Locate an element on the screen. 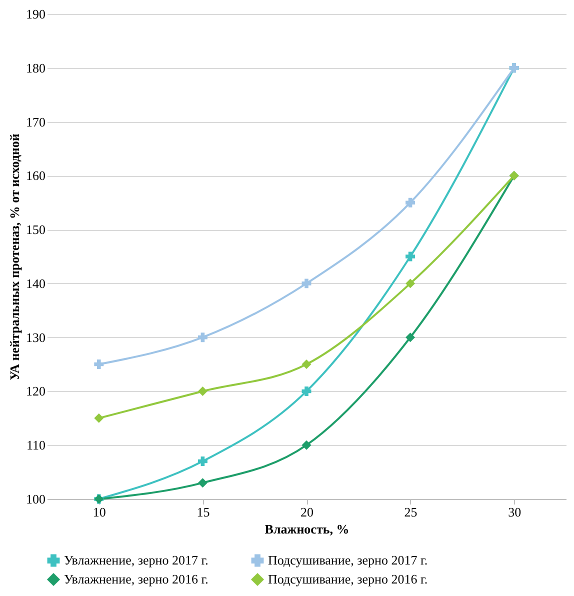 This screenshot has height=596, width=574. y-axis-title: УА нейтральных протеназ, % от исходной is located at coordinates (14, 256).